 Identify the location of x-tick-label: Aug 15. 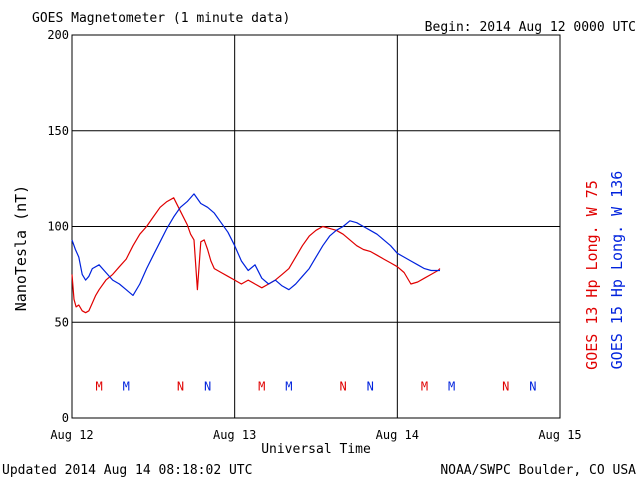
(559, 435).